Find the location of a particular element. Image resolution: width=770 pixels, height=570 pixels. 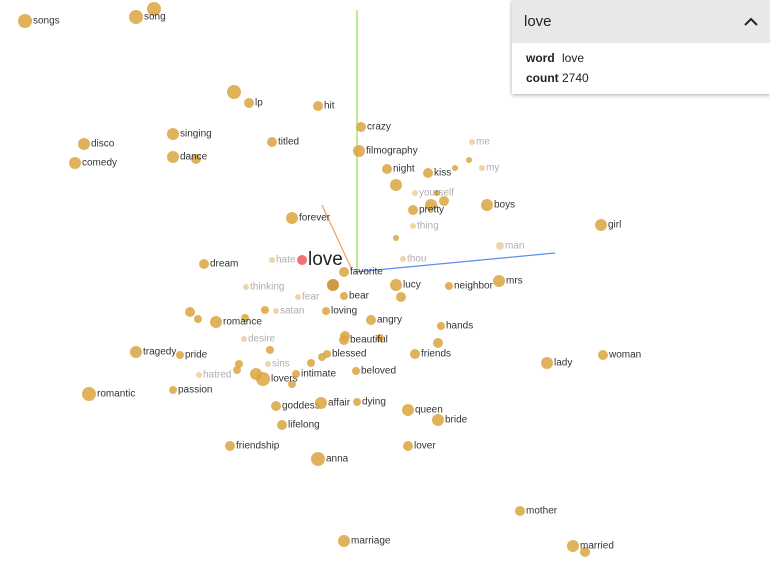

point-label: hit is located at coordinates (329, 106).